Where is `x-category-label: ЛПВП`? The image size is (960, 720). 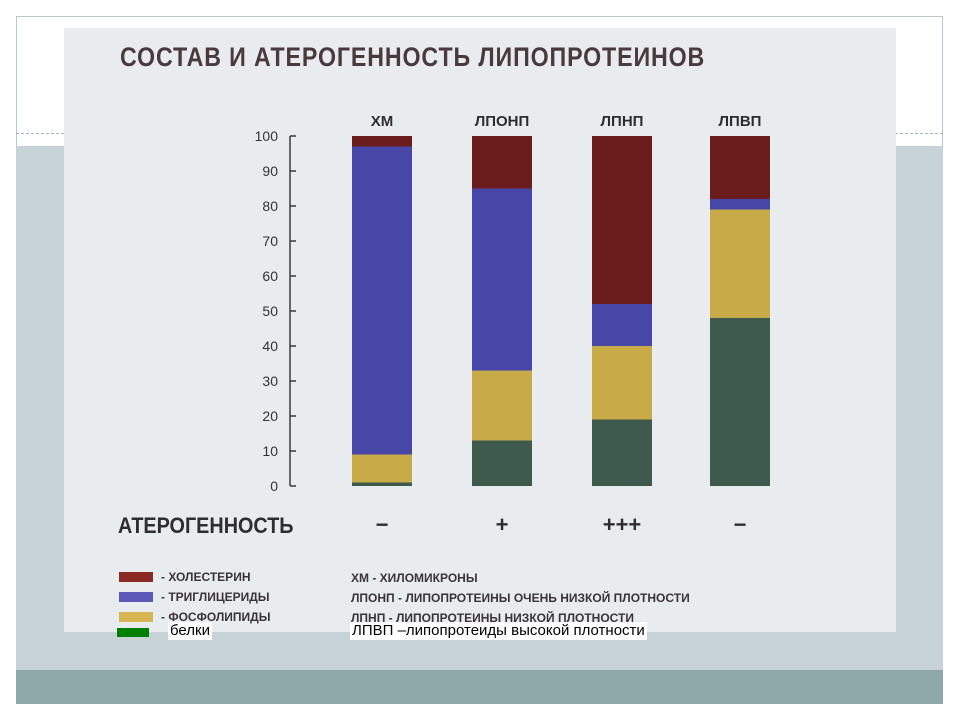
x-category-label: ЛПВП is located at coordinates (740, 121).